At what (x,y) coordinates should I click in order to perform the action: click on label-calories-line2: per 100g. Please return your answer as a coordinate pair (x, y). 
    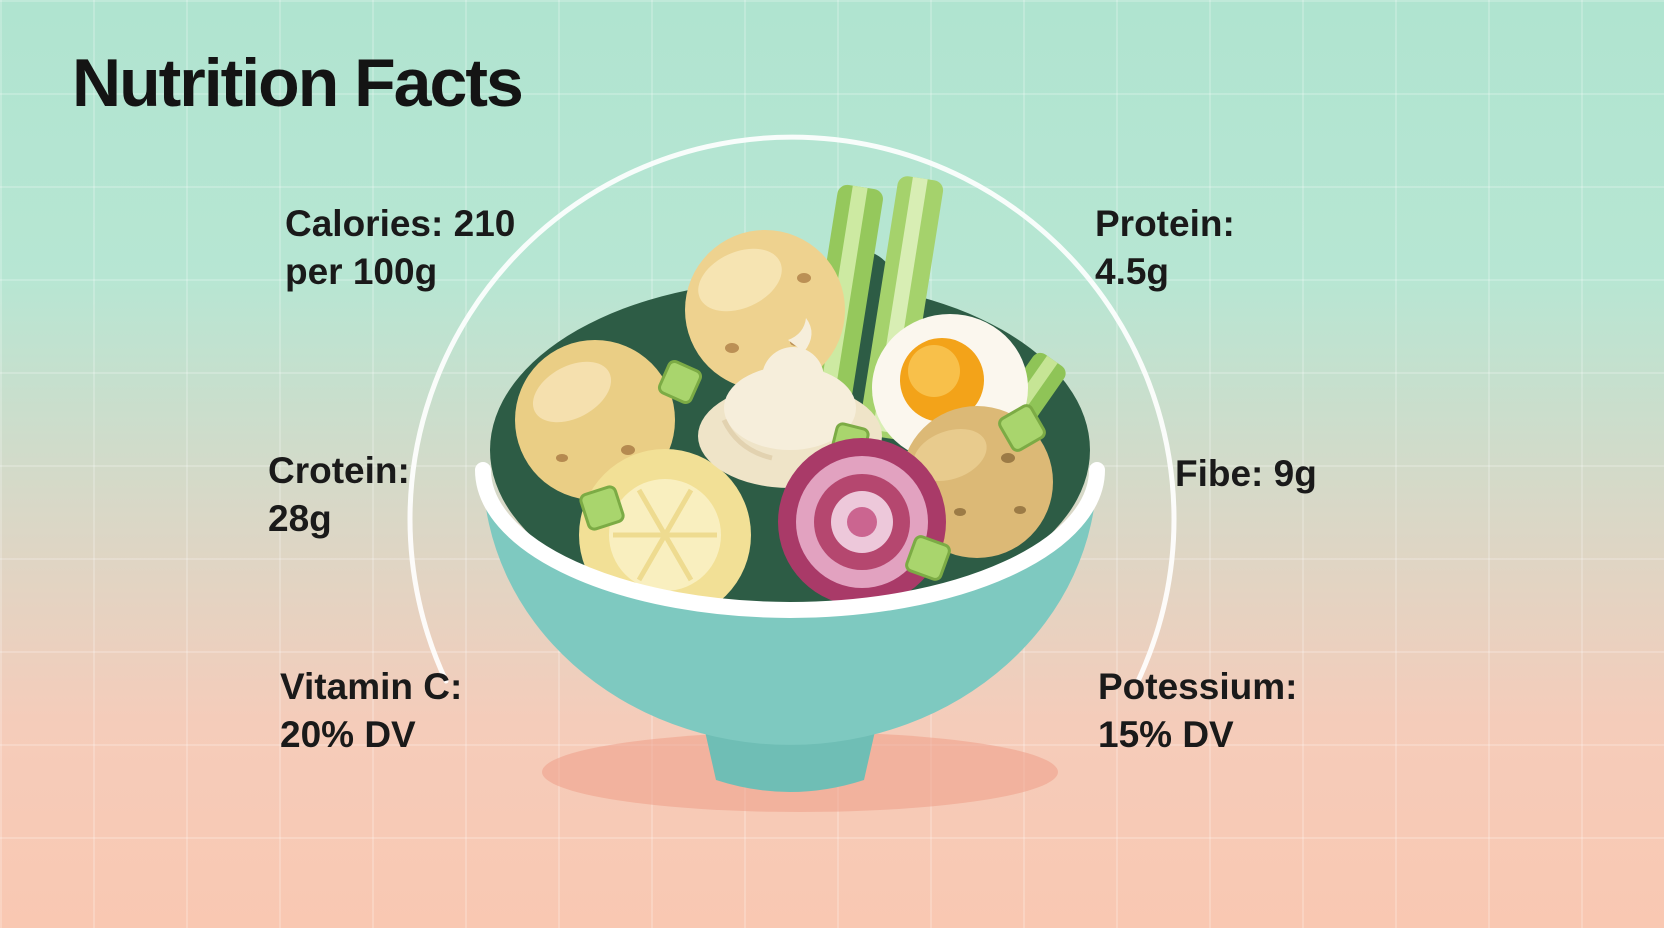
    Looking at the image, I should click on (361, 272).